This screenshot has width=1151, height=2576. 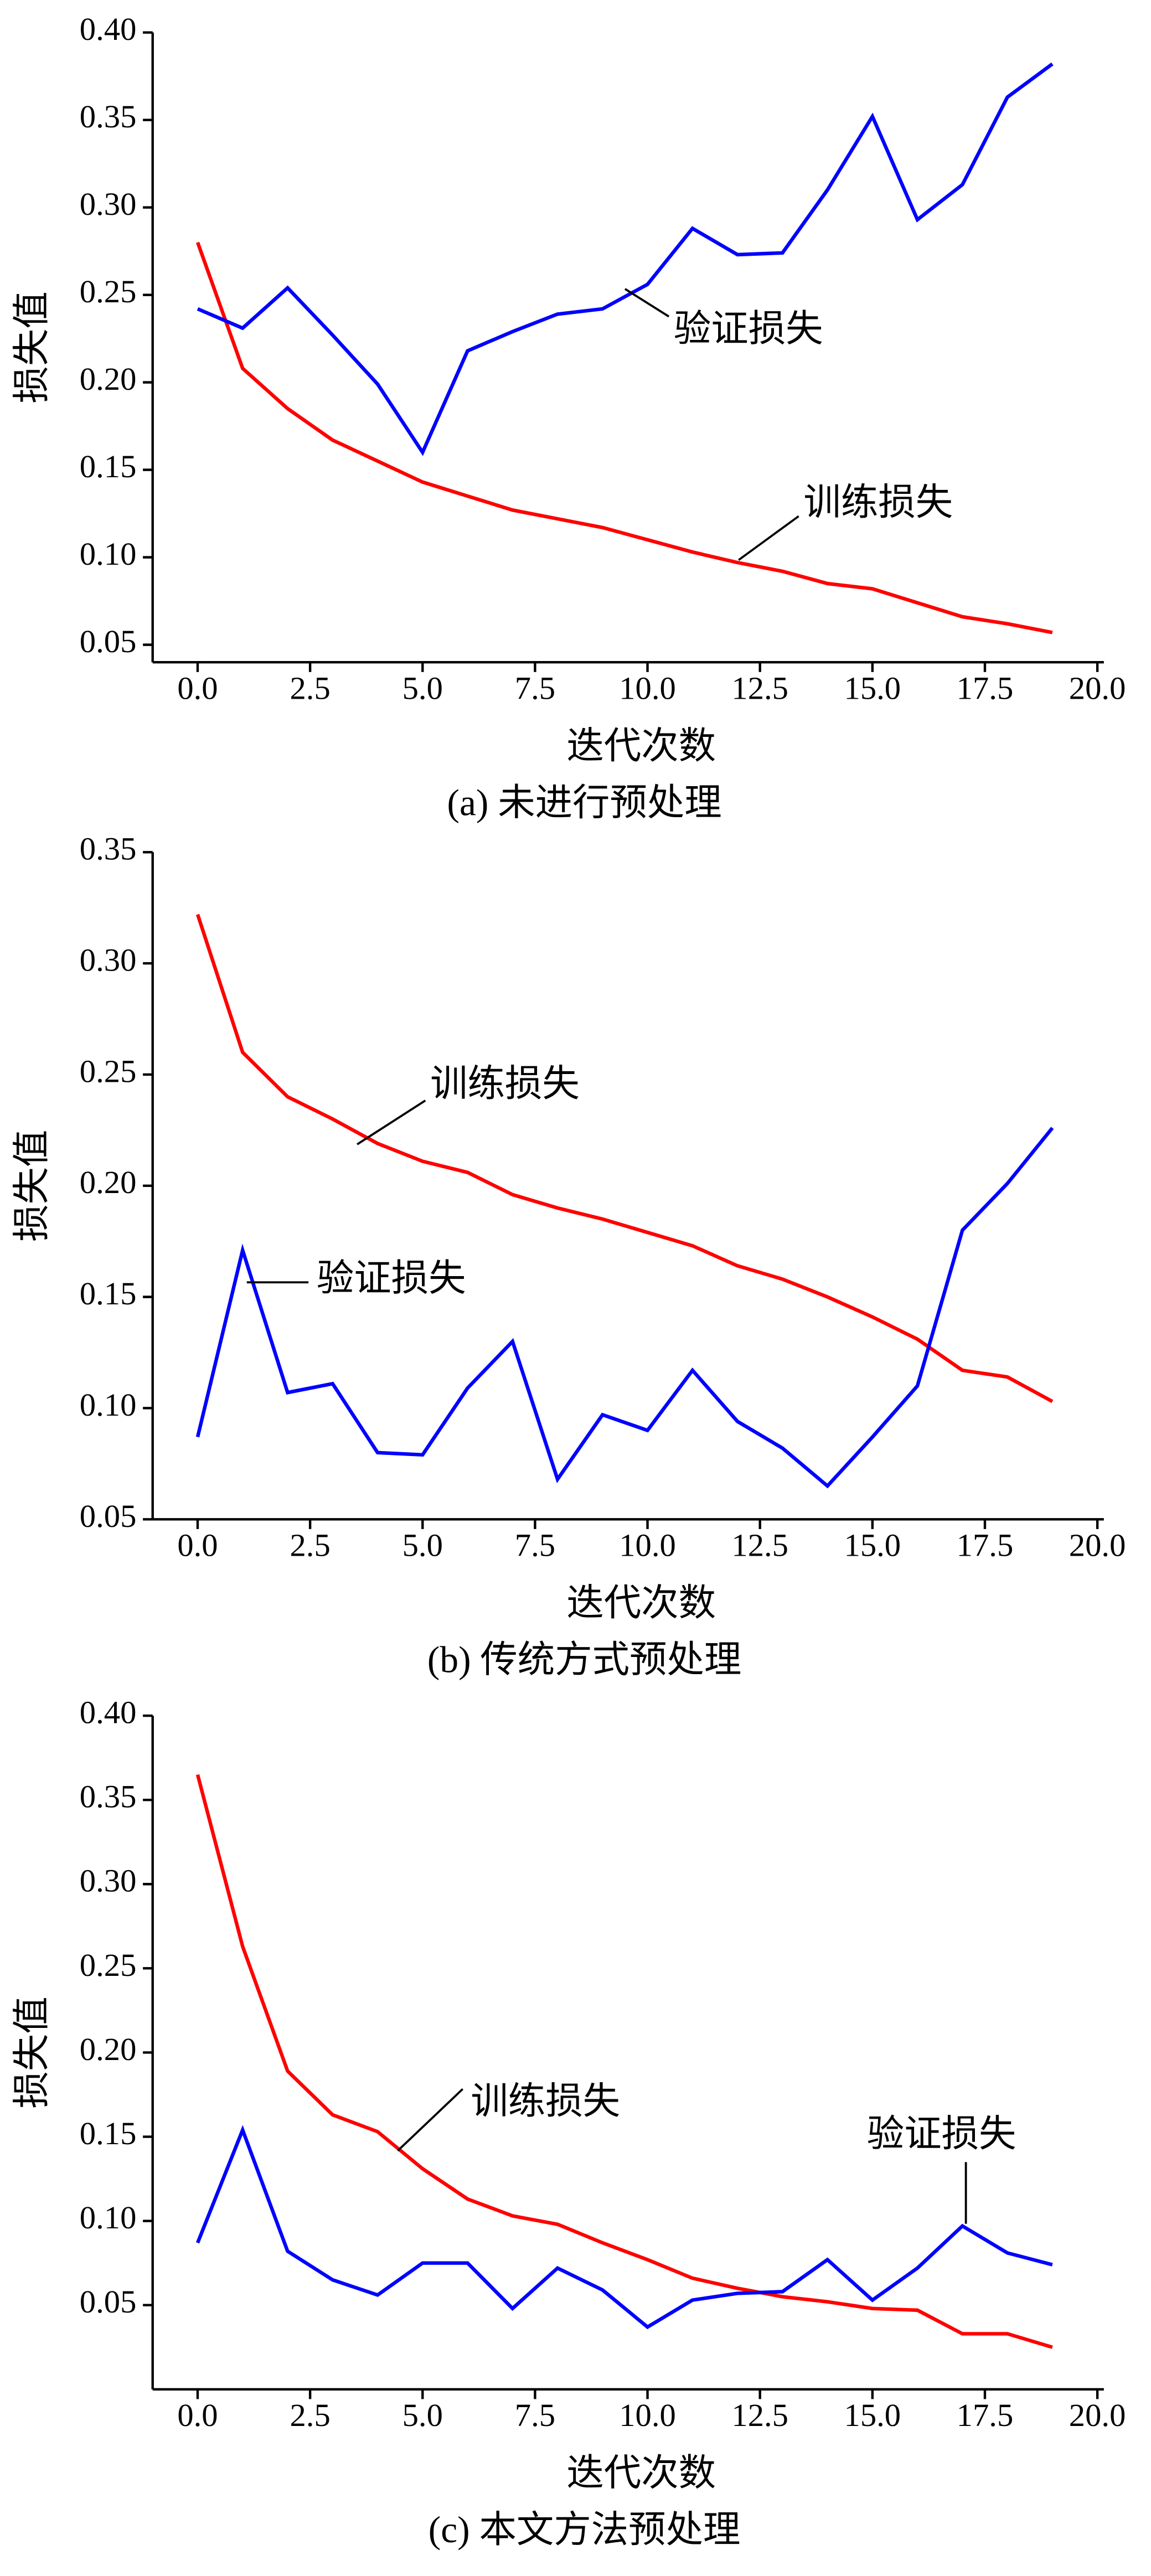 I want to click on caption: (b) 传统方式预处理, so click(x=584, y=1660).